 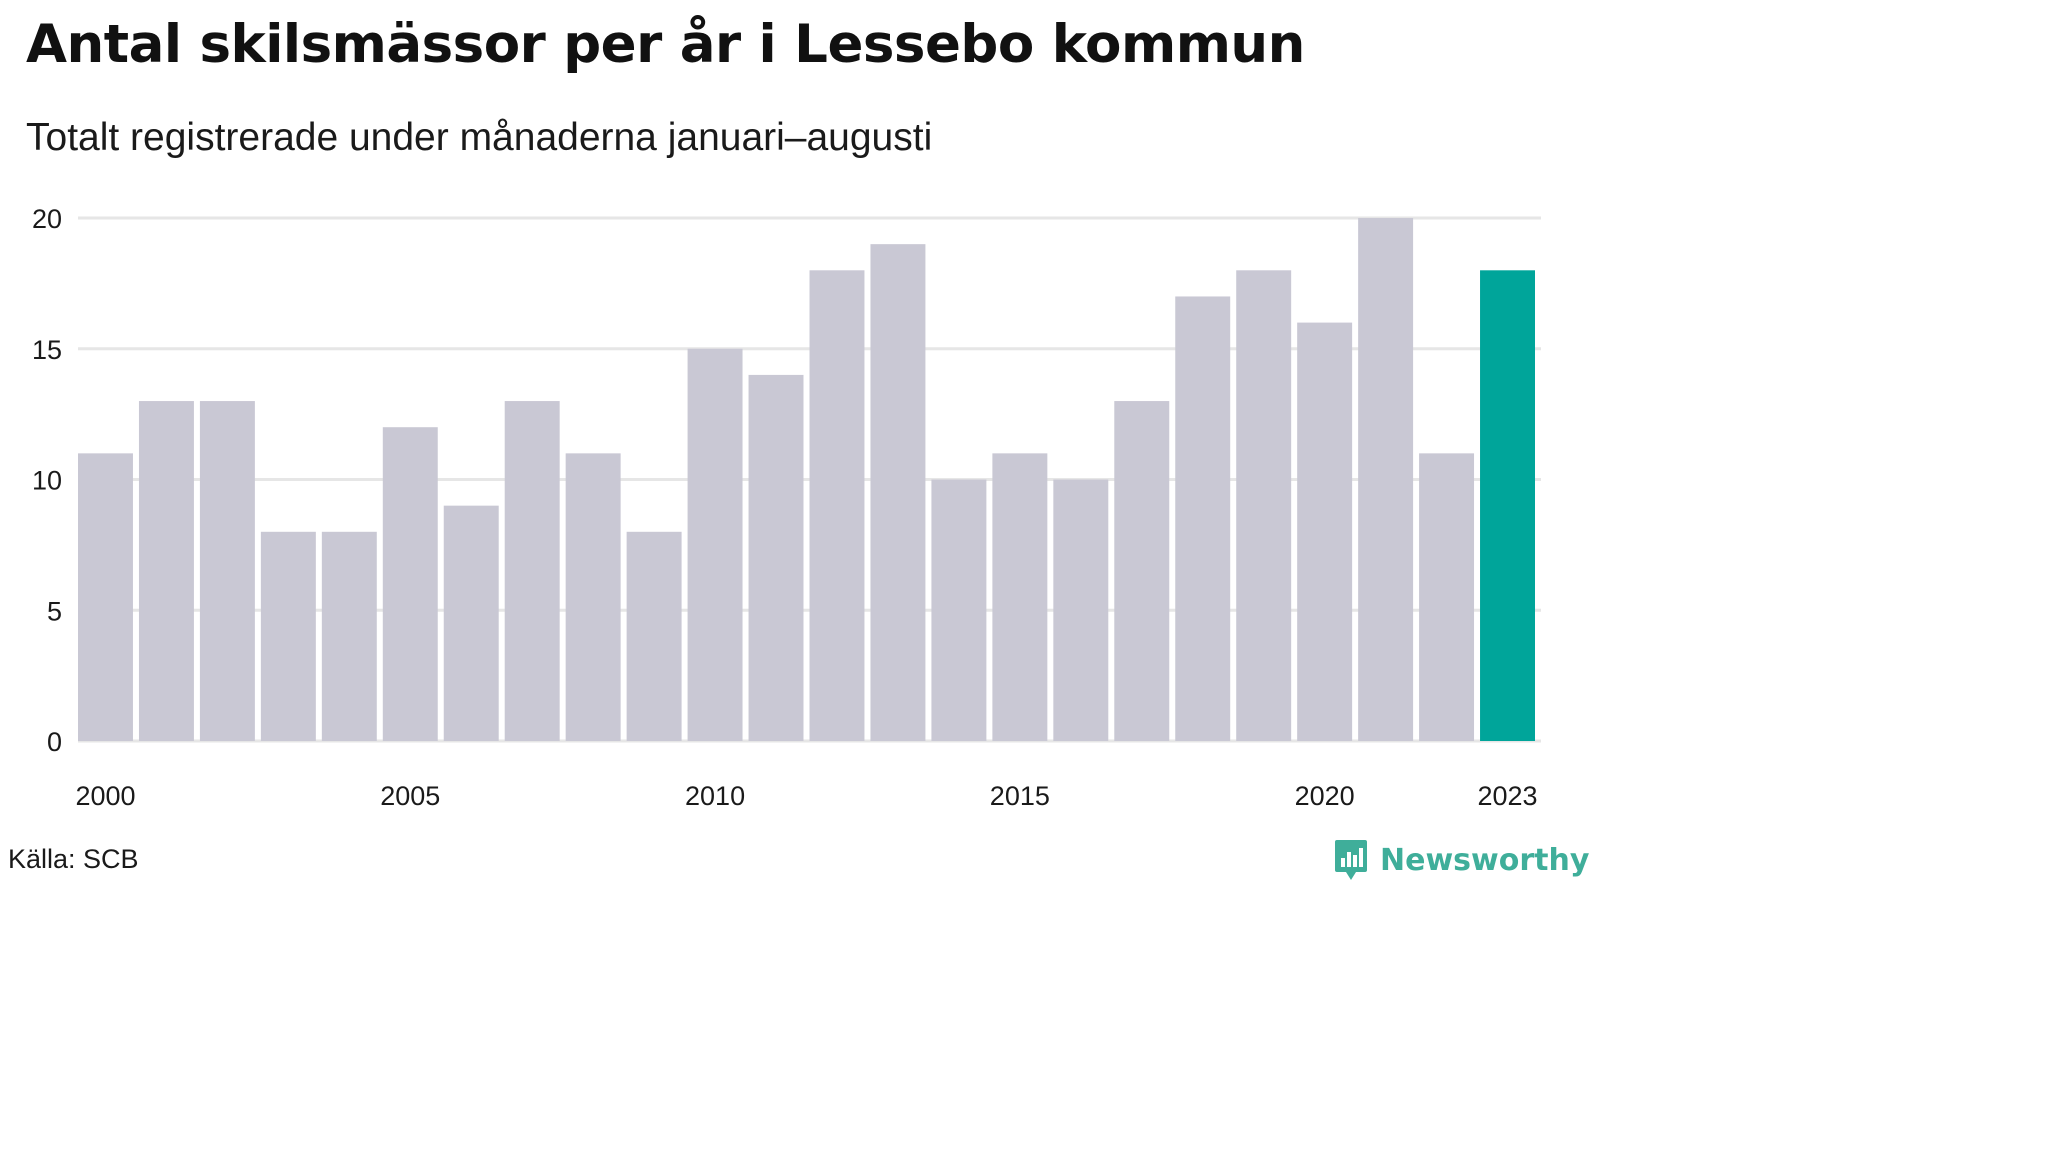 I want to click on bar-2022, so click(x=1447, y=597).